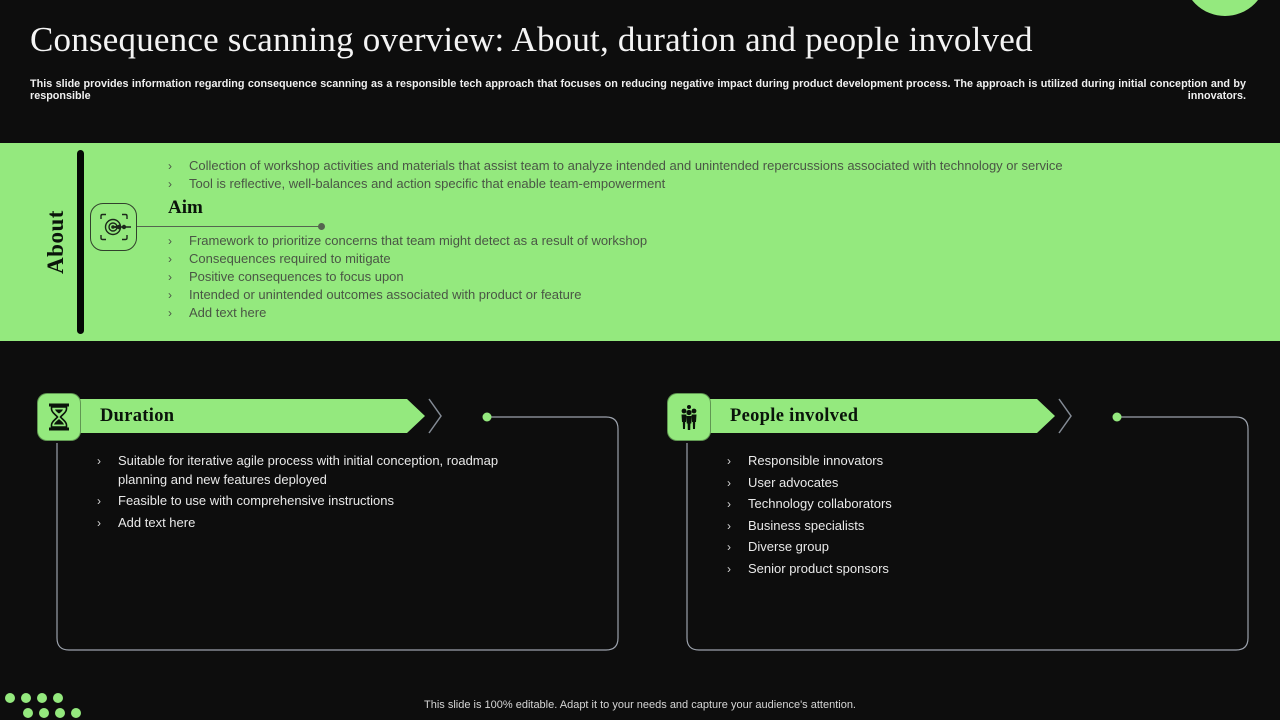 Image resolution: width=1280 pixels, height=720 pixels. What do you see at coordinates (788, 546) in the screenshot?
I see `bullet-text: Diverse group` at bounding box center [788, 546].